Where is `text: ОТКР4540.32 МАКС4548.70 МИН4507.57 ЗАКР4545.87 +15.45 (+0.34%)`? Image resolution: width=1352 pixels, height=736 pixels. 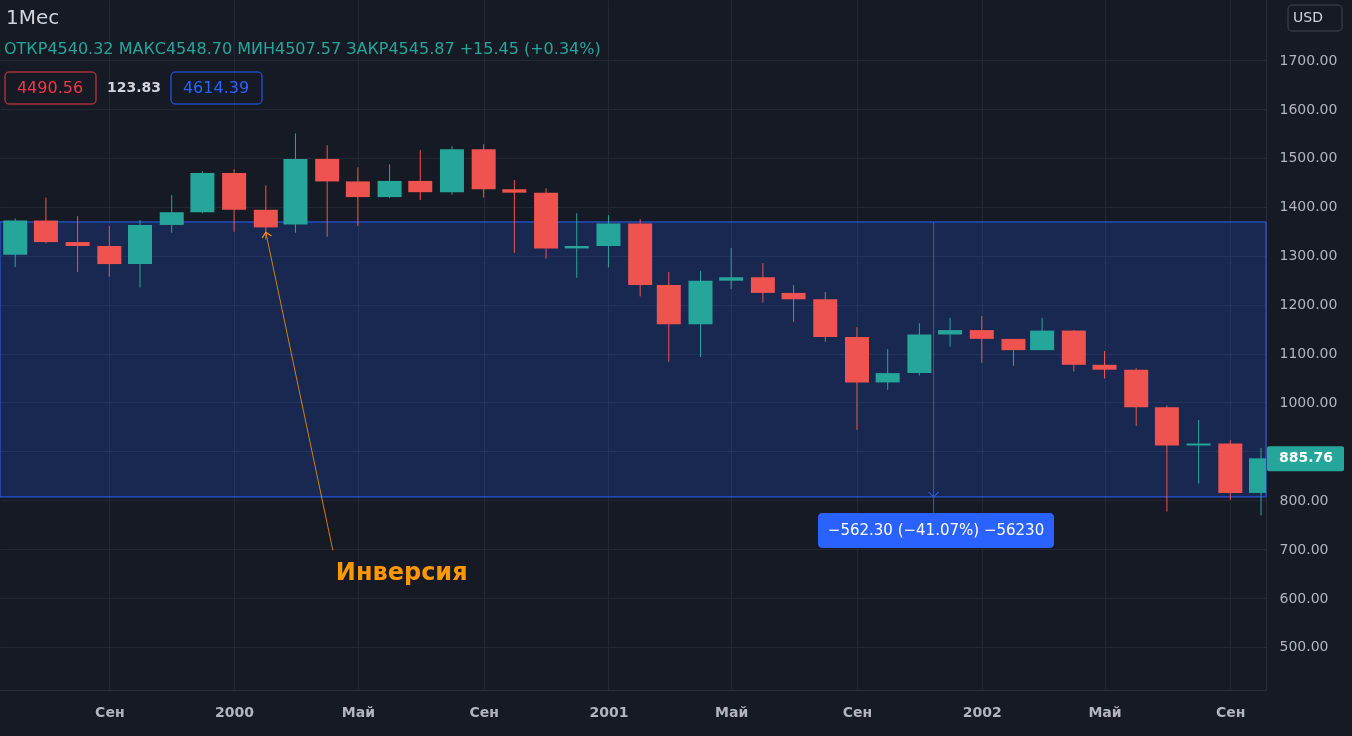 text: ОТКР4540.32 МАКС4548.70 МИН4507.57 ЗАКР4545.87 +15.45 (+0.34%) is located at coordinates (302, 48).